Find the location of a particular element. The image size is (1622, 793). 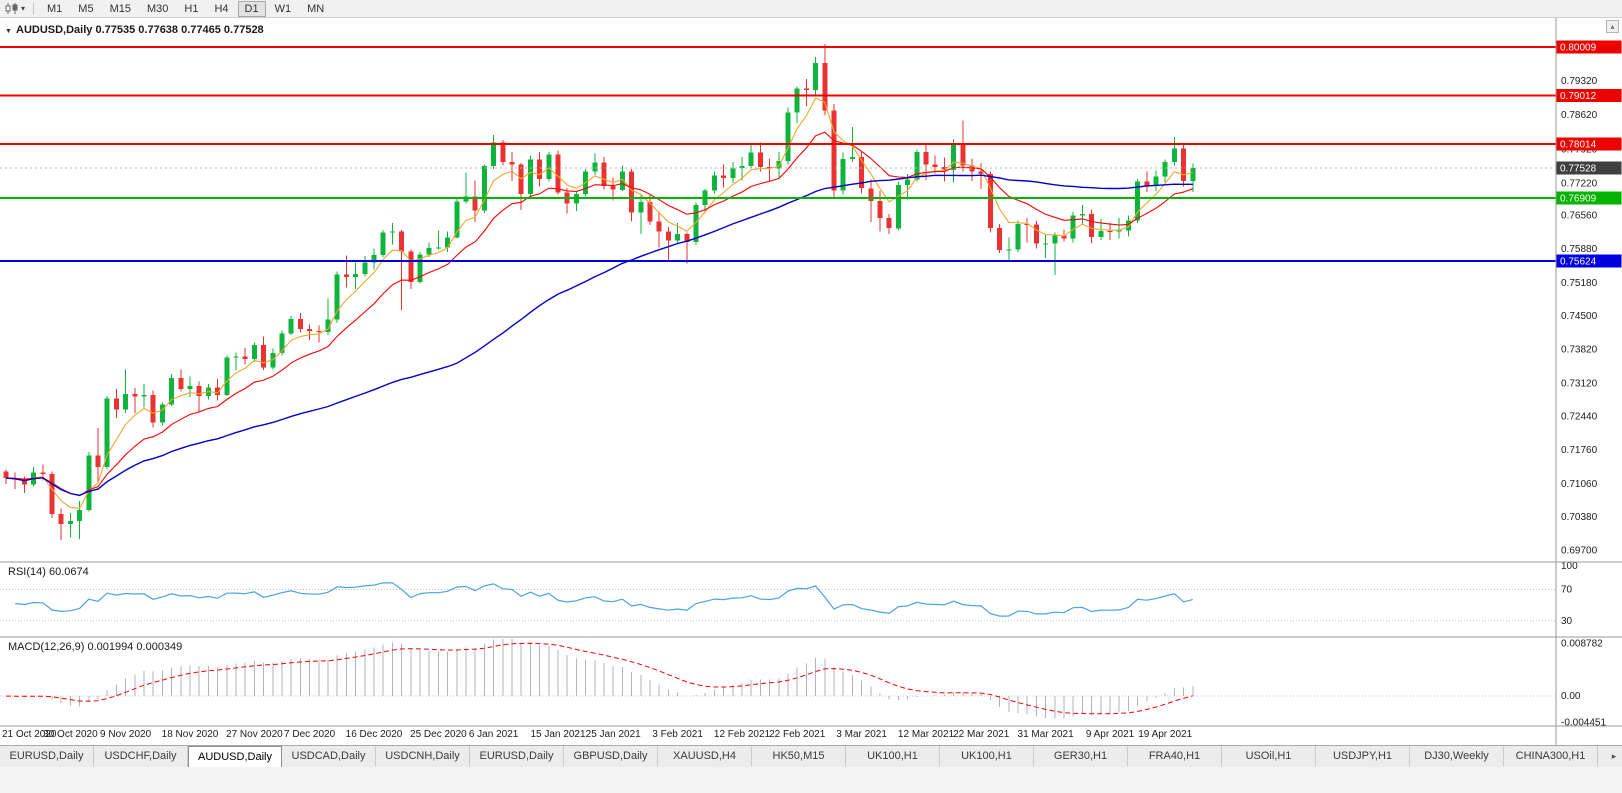

price-axis-label: 0.73120 is located at coordinates (1579, 383).